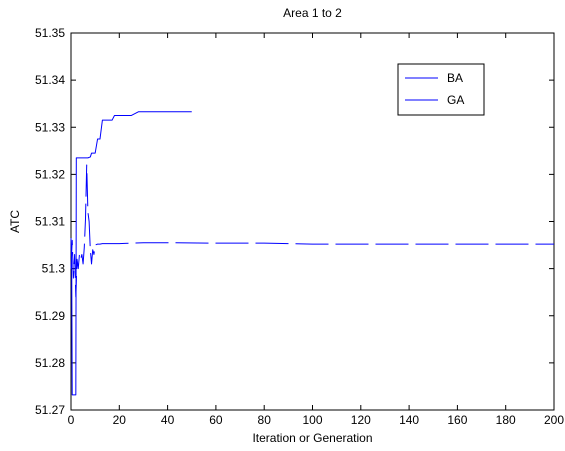 Image resolution: width=565 pixels, height=451 pixels. Describe the element at coordinates (361, 420) in the screenshot. I see `x-tick-label: 120` at that location.